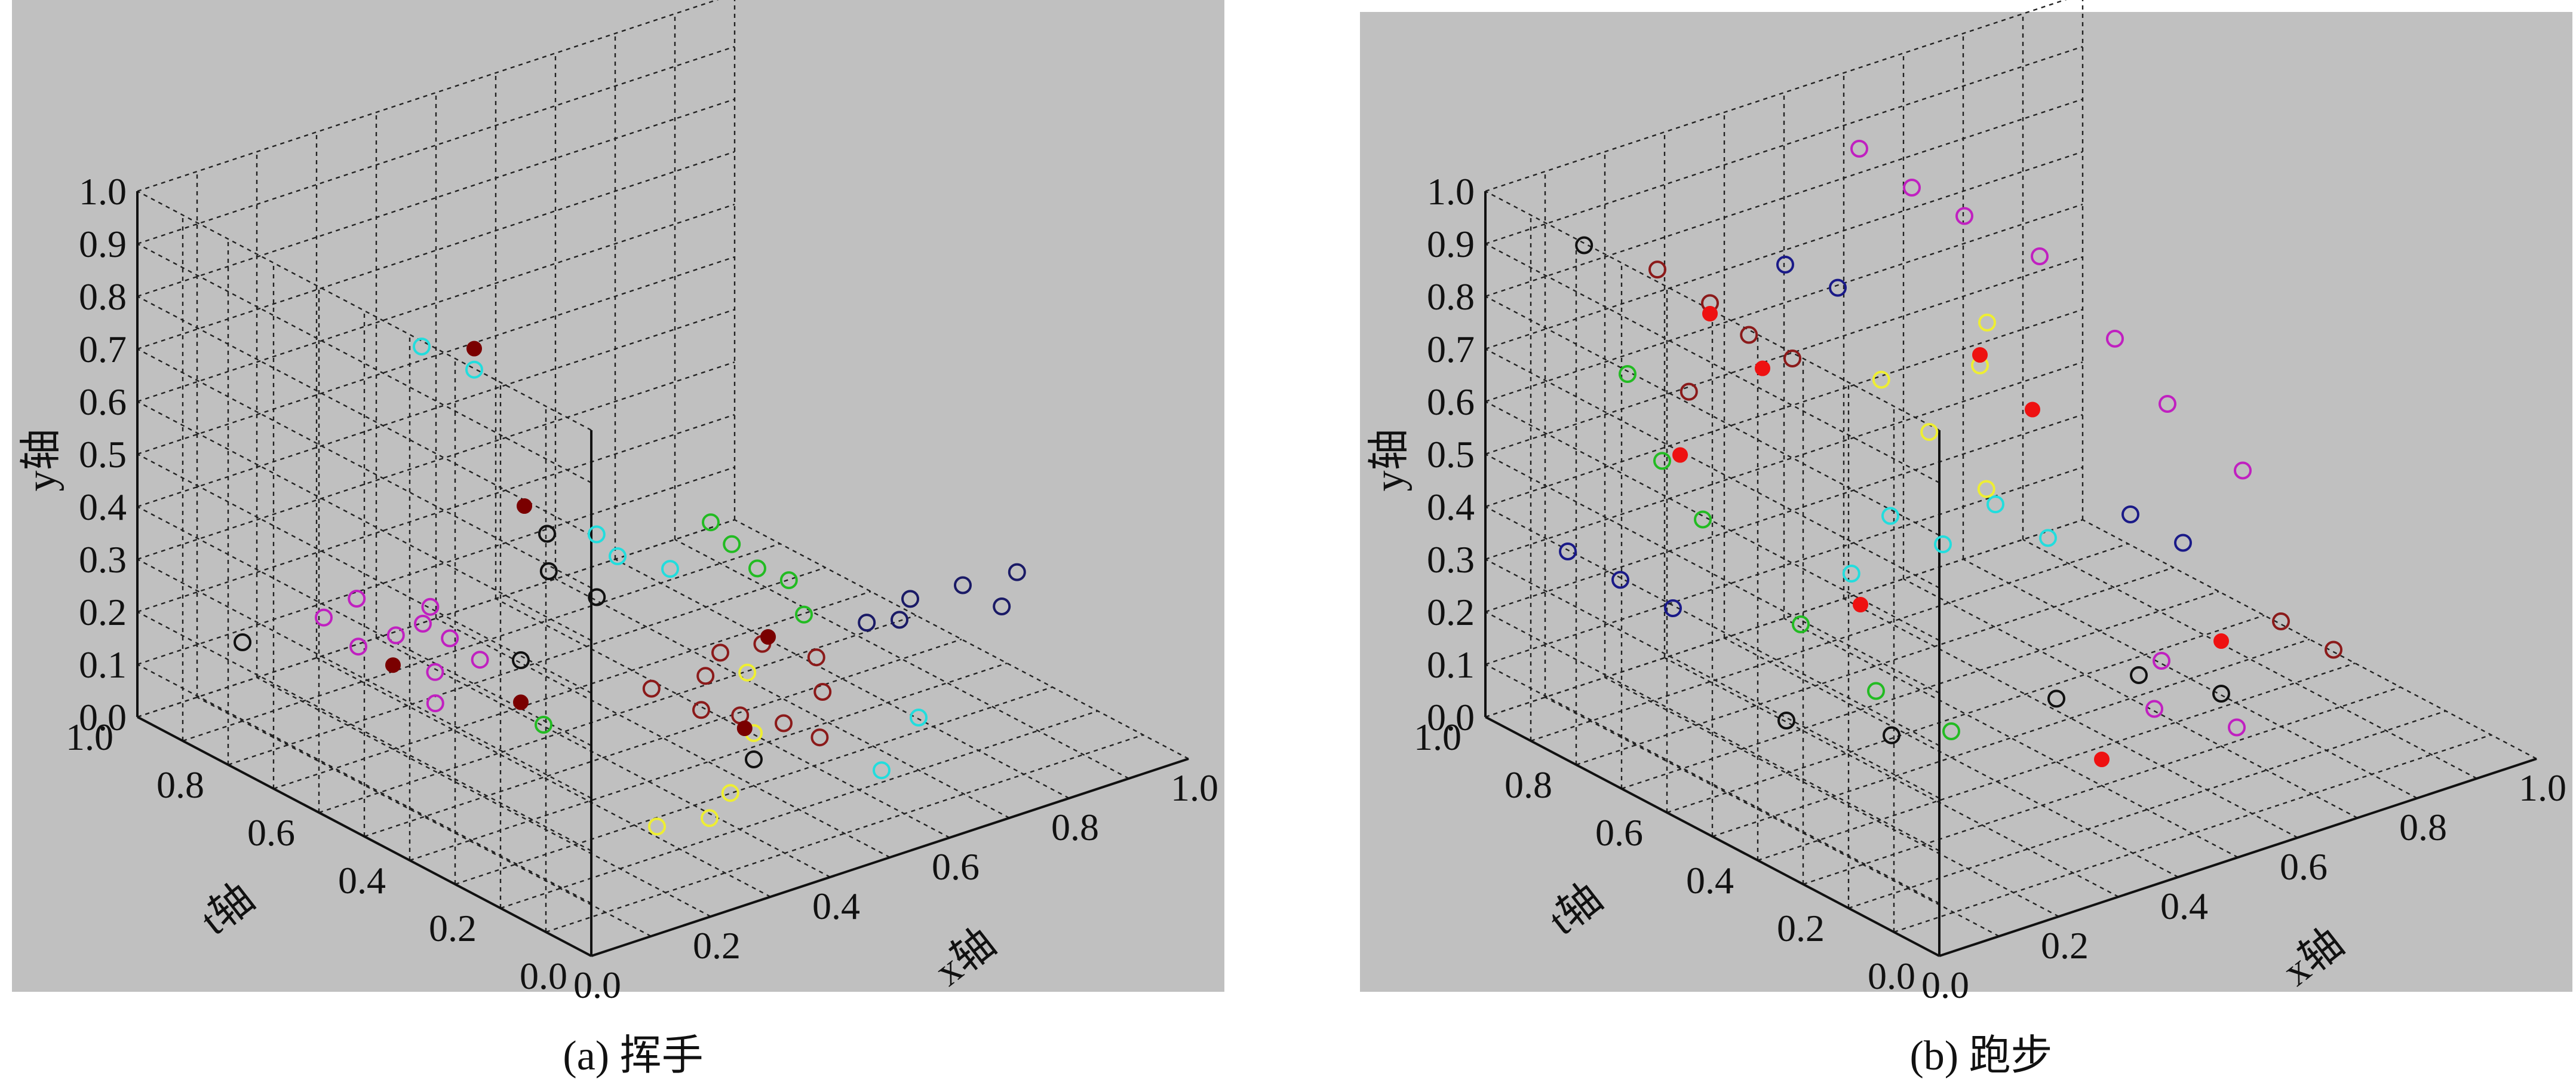  What do you see at coordinates (271, 832) in the screenshot?
I see `t-tick-label: 0.6` at bounding box center [271, 832].